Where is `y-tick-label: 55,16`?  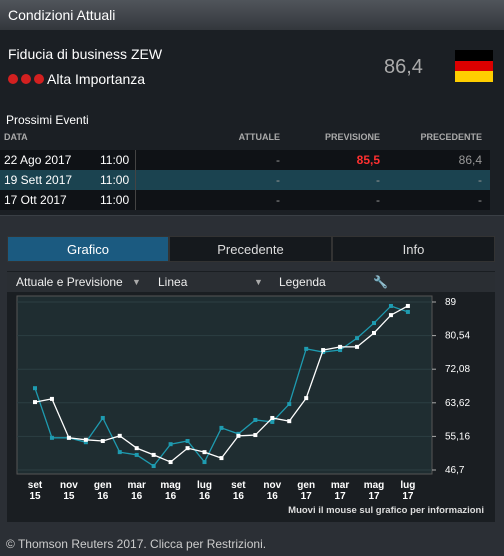
y-tick-label: 55,16 is located at coordinates (457, 436).